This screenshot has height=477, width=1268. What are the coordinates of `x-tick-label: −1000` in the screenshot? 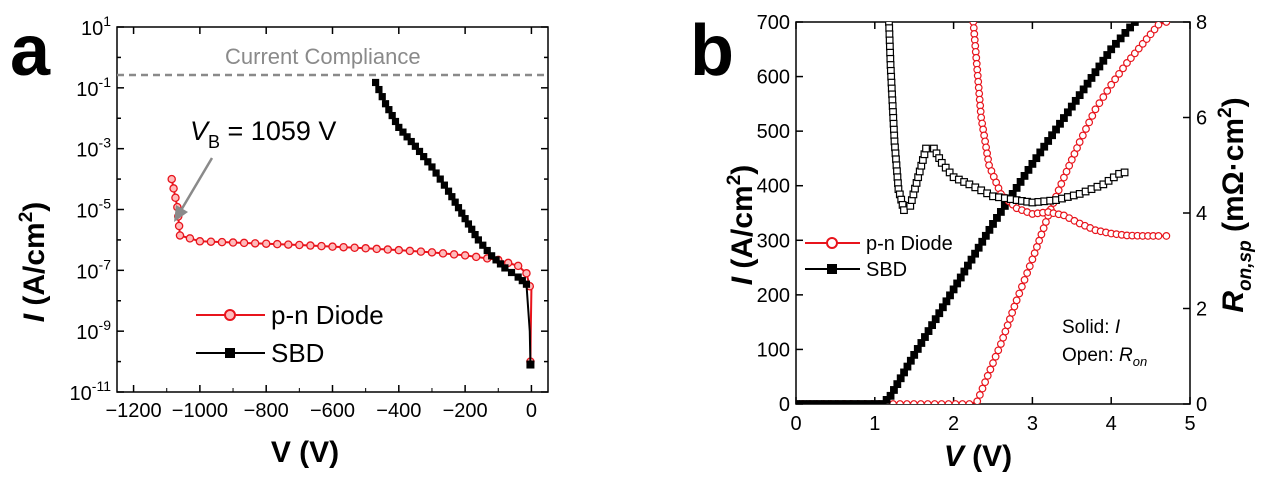 It's located at (200, 411).